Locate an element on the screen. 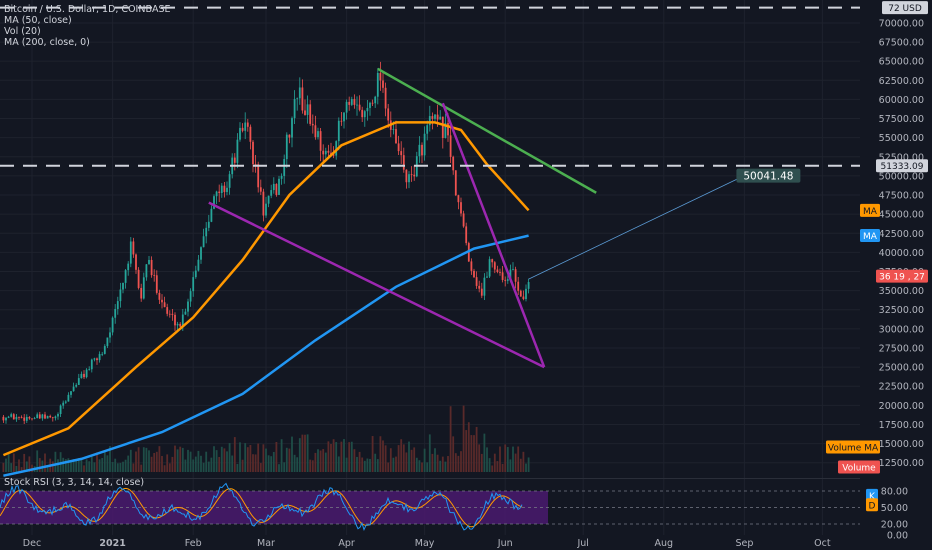 The image size is (932, 550). indicator-ma200: MA (200, close, 0) is located at coordinates (47, 42).